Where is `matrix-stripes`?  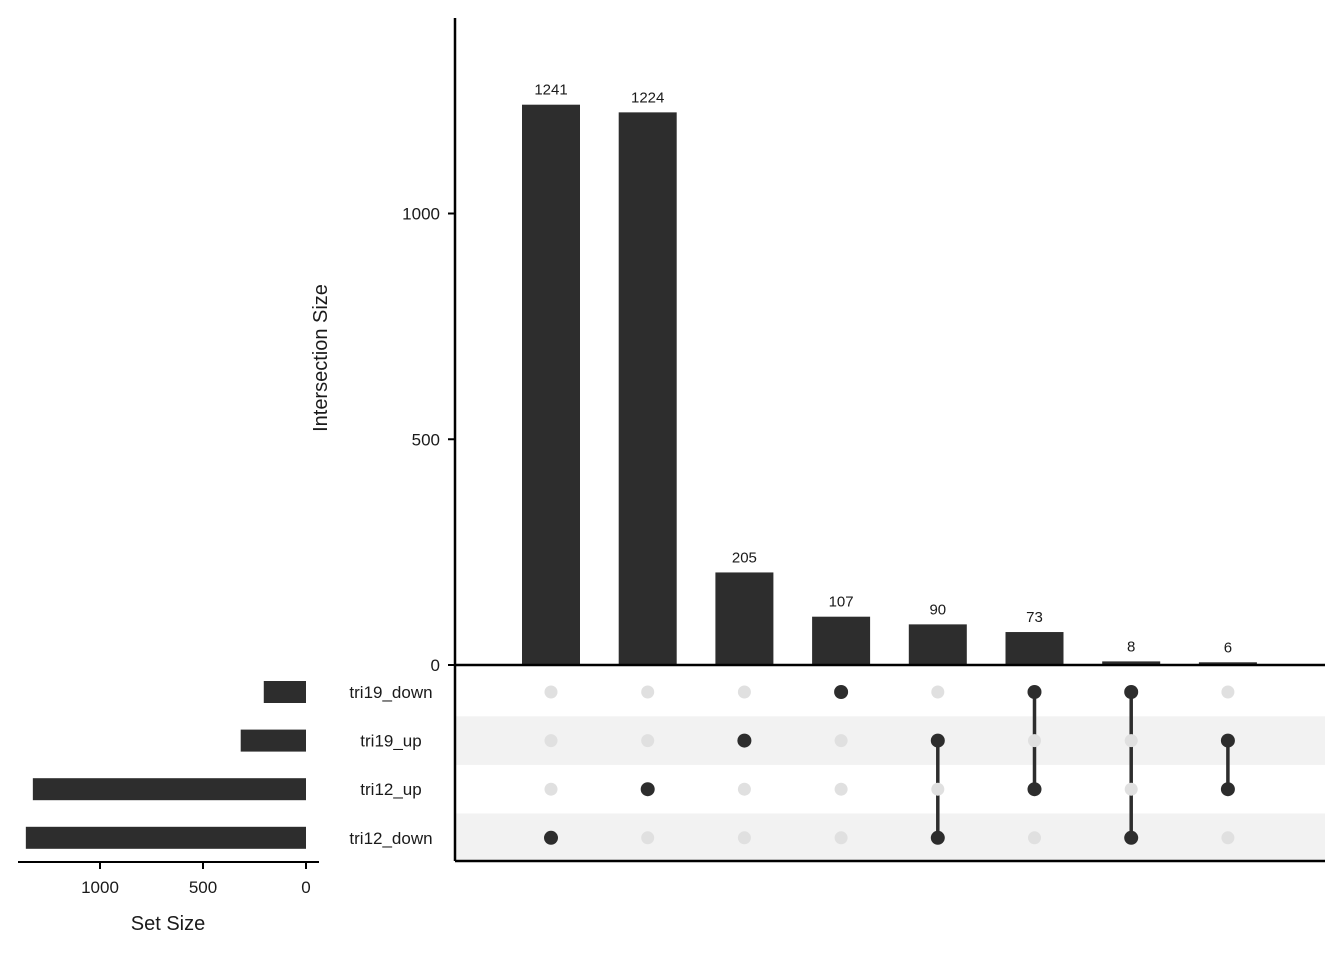
matrix-stripes is located at coordinates (890, 789).